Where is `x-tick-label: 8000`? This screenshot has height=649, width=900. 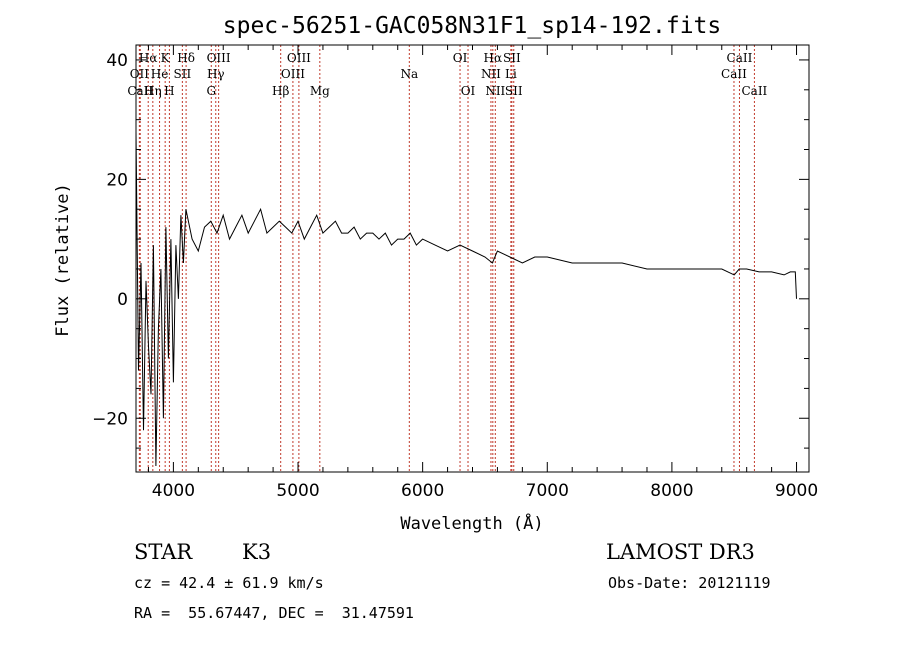 x-tick-label: 8000 is located at coordinates (671, 491).